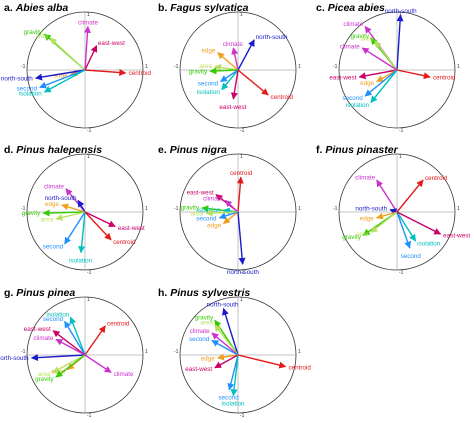 This screenshot has width=474, height=423. What do you see at coordinates (10, 8) in the screenshot?
I see `panel-letter: a.` at bounding box center [10, 8].